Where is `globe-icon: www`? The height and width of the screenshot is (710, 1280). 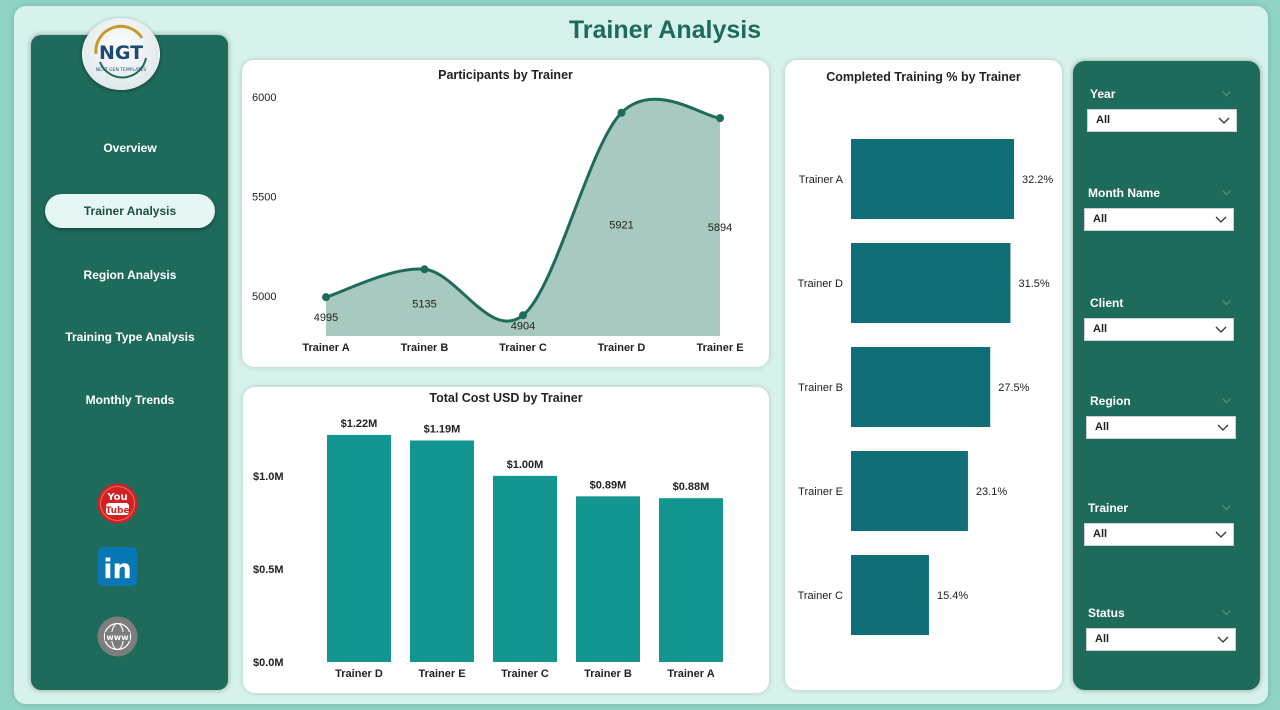
globe-icon: www is located at coordinates (117, 636).